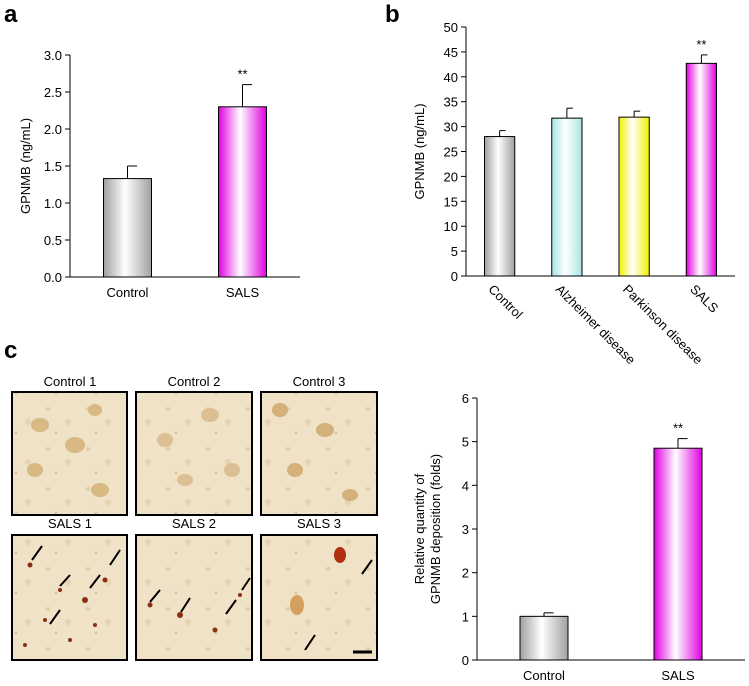 The width and height of the screenshot is (749, 686). Describe the element at coordinates (451, 77) in the screenshot. I see `y-tick-label: 40` at that location.